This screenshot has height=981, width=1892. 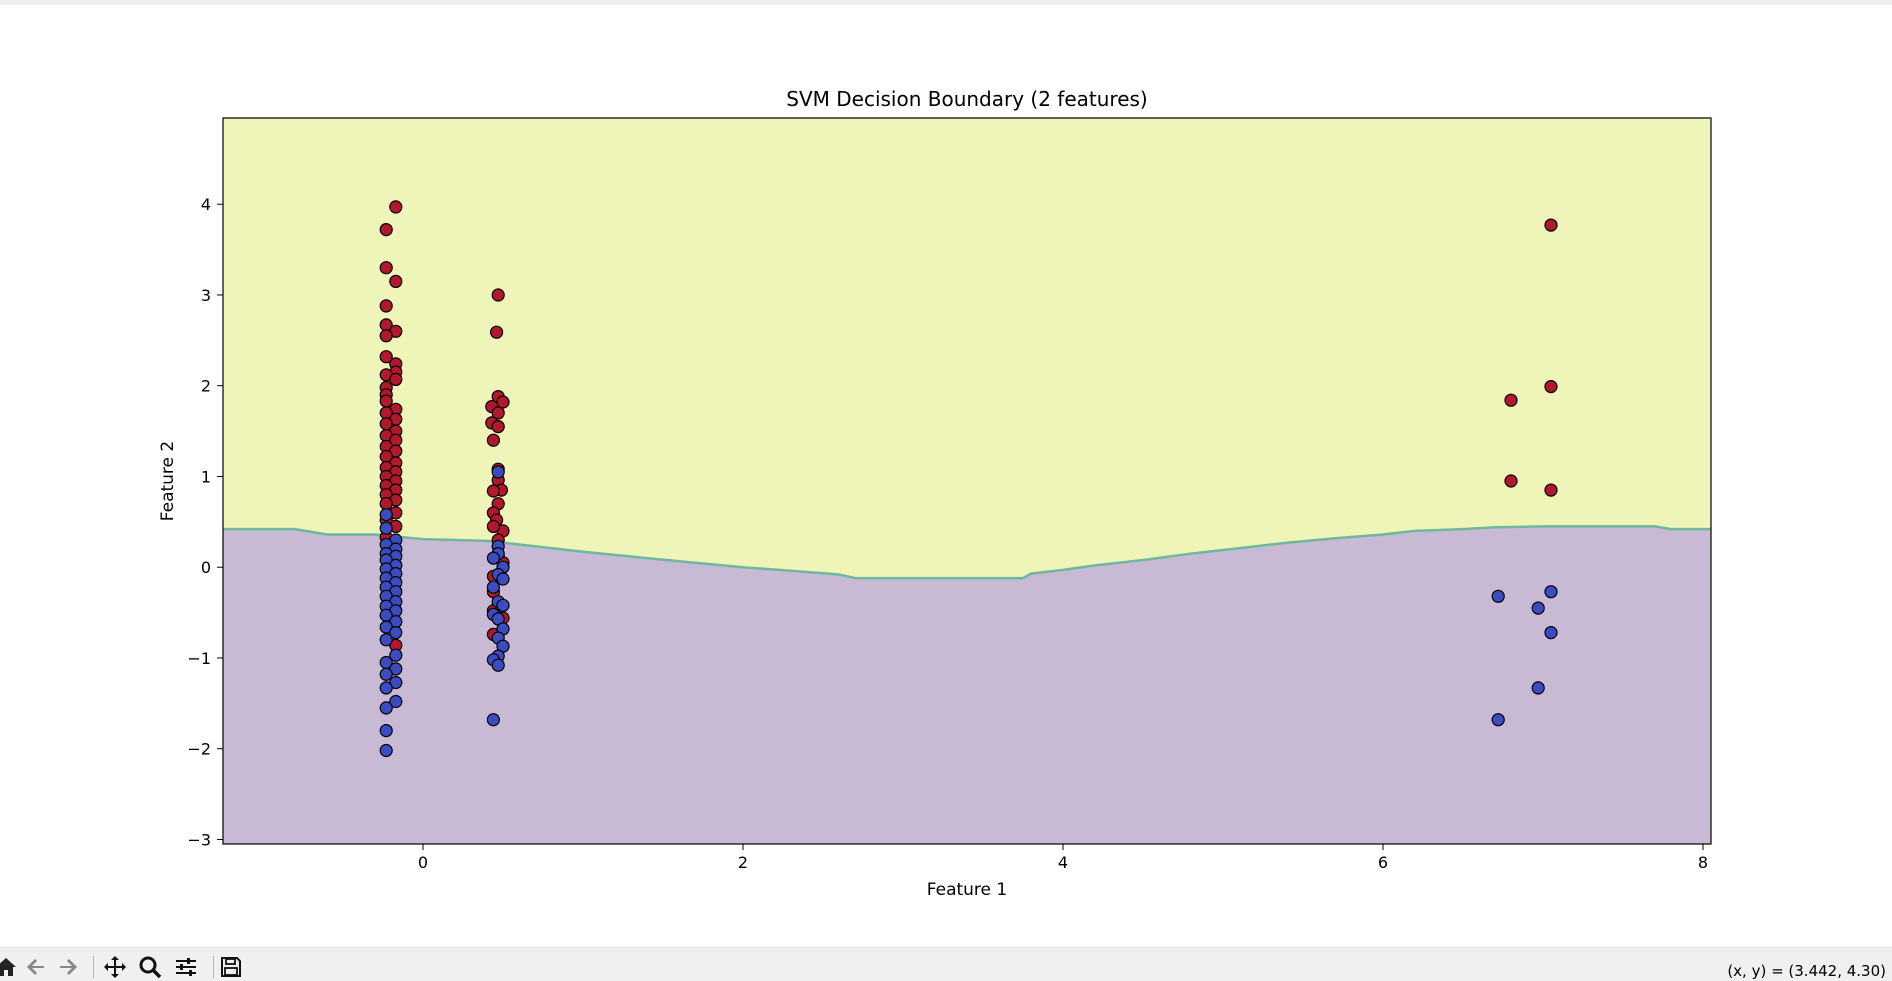 I want to click on x-tick-label: 2, so click(x=743, y=862).